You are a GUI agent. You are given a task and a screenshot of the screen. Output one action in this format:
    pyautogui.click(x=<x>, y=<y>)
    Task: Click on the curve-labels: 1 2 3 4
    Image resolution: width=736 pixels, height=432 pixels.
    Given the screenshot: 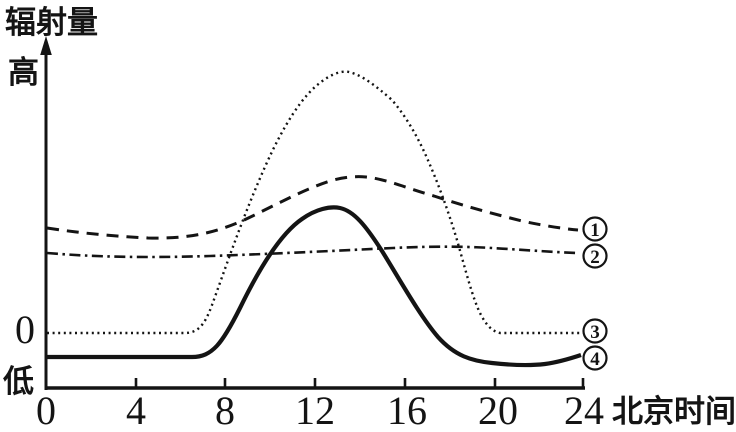 What is the action you would take?
    pyautogui.click(x=595, y=293)
    